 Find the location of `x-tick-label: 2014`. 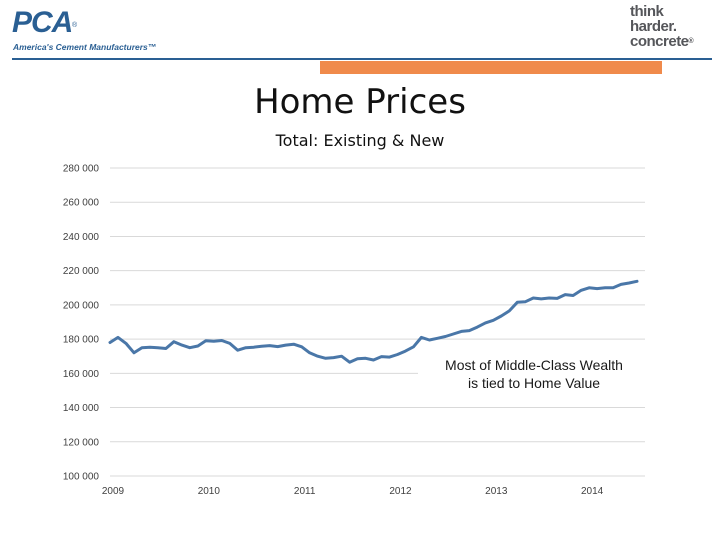

x-tick-label: 2014 is located at coordinates (592, 491).